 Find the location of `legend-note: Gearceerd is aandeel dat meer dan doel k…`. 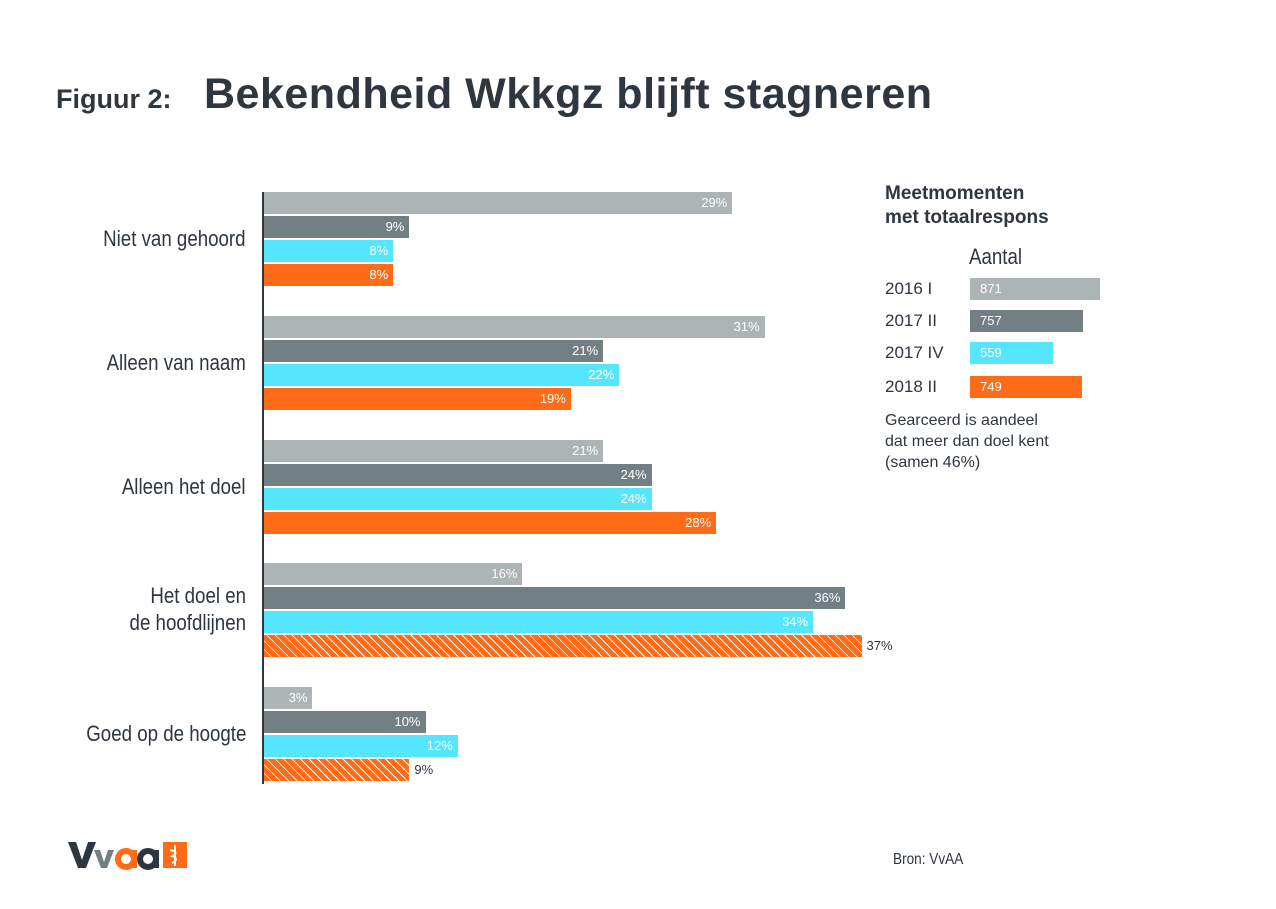

legend-note: Gearceerd is aandeel dat meer dan doel k… is located at coordinates (985, 441).